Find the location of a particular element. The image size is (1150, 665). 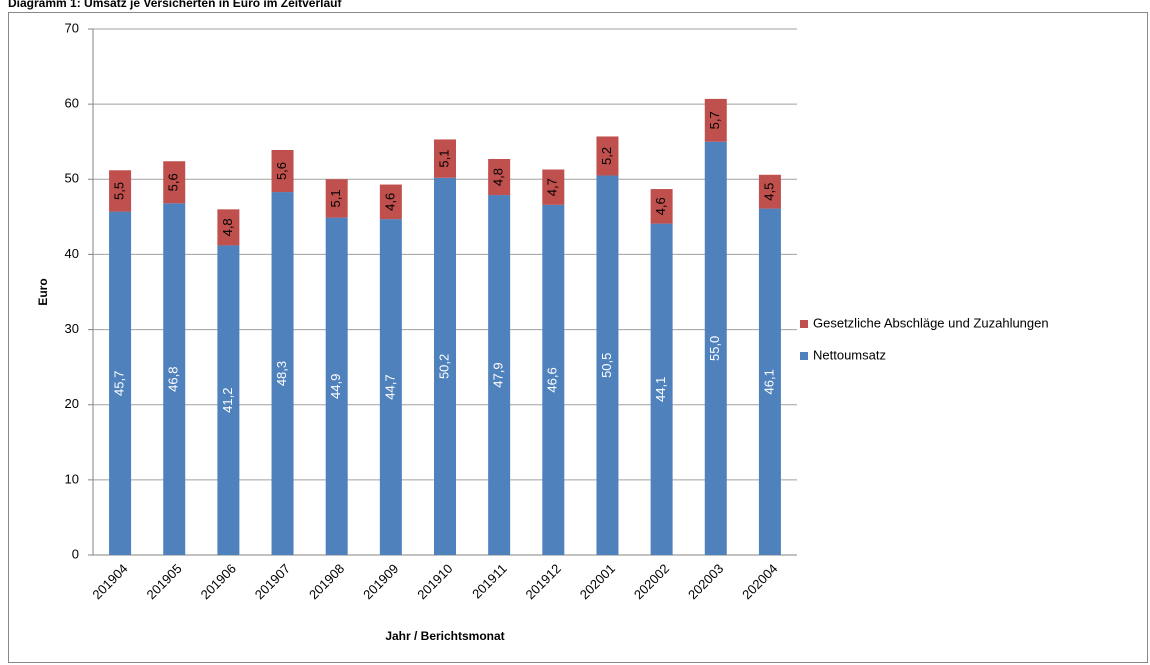

y-tick-label: 50 is located at coordinates (72, 178).